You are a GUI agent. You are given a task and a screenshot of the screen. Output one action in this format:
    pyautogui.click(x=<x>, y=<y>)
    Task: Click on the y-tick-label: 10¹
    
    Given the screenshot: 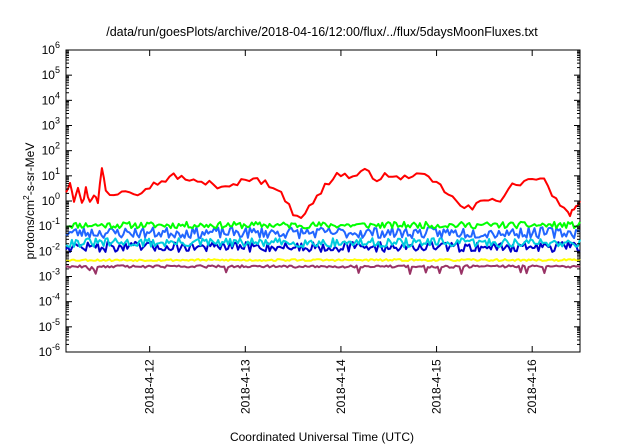 What is the action you would take?
    pyautogui.click(x=51, y=174)
    